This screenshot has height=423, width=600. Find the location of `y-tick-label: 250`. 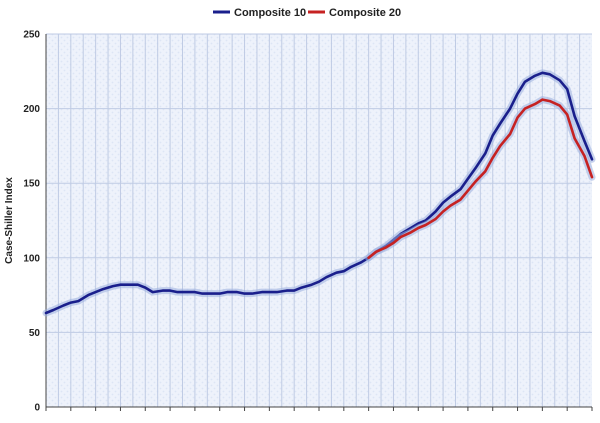

y-tick-label: 250 is located at coordinates (31, 35).